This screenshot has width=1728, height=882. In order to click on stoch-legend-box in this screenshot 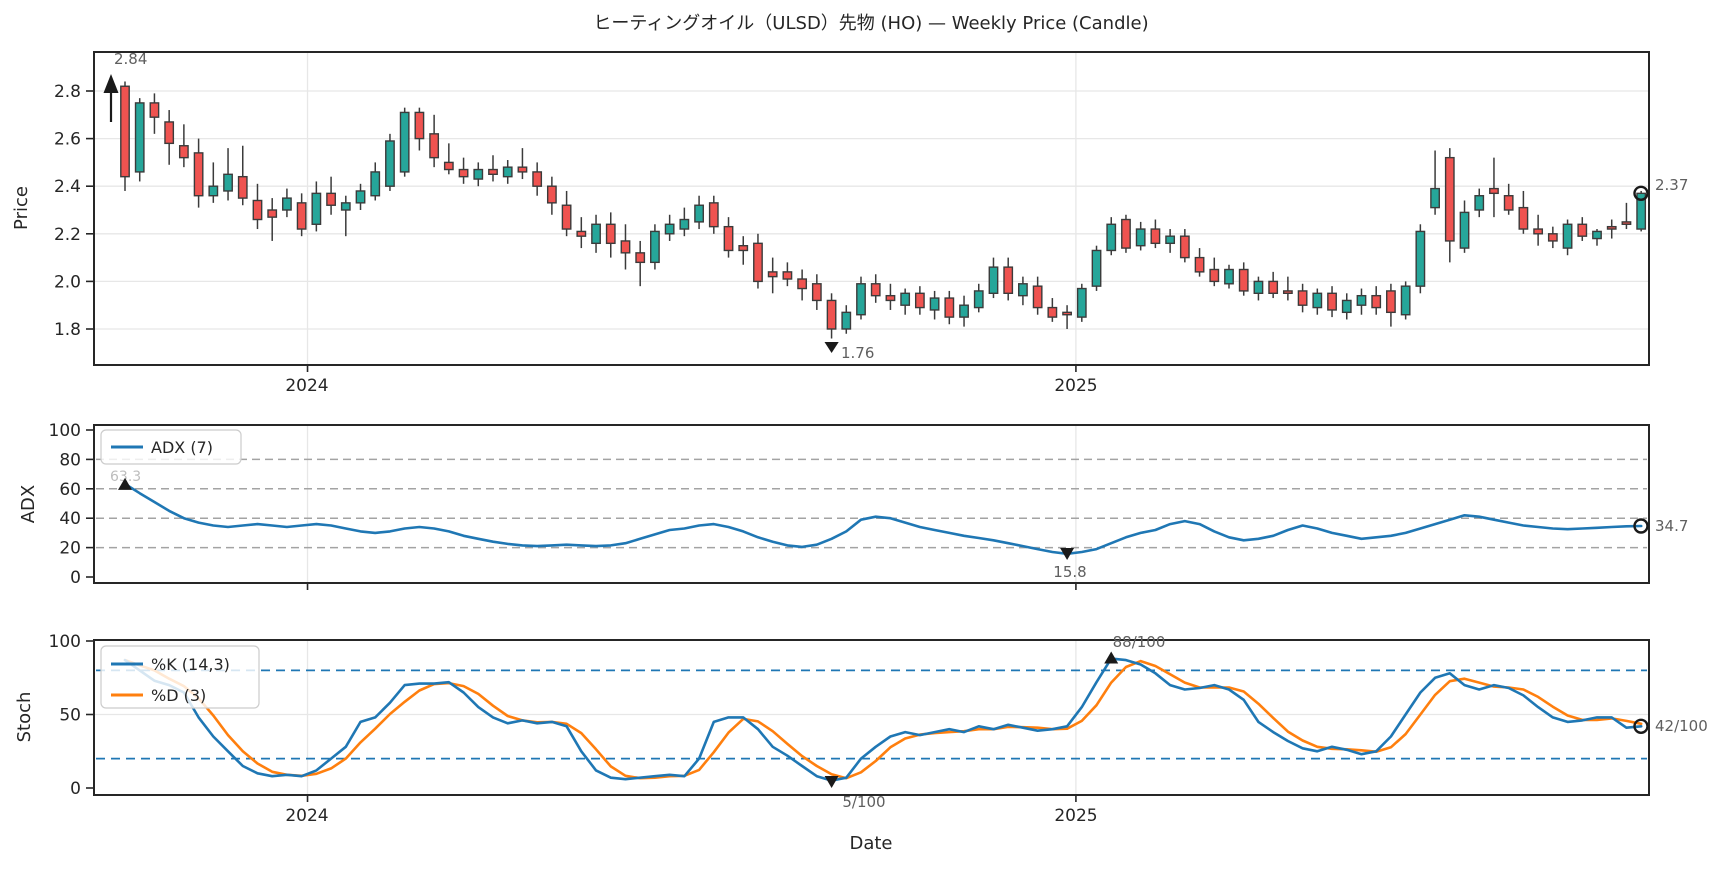, I will do `click(180, 677)`.